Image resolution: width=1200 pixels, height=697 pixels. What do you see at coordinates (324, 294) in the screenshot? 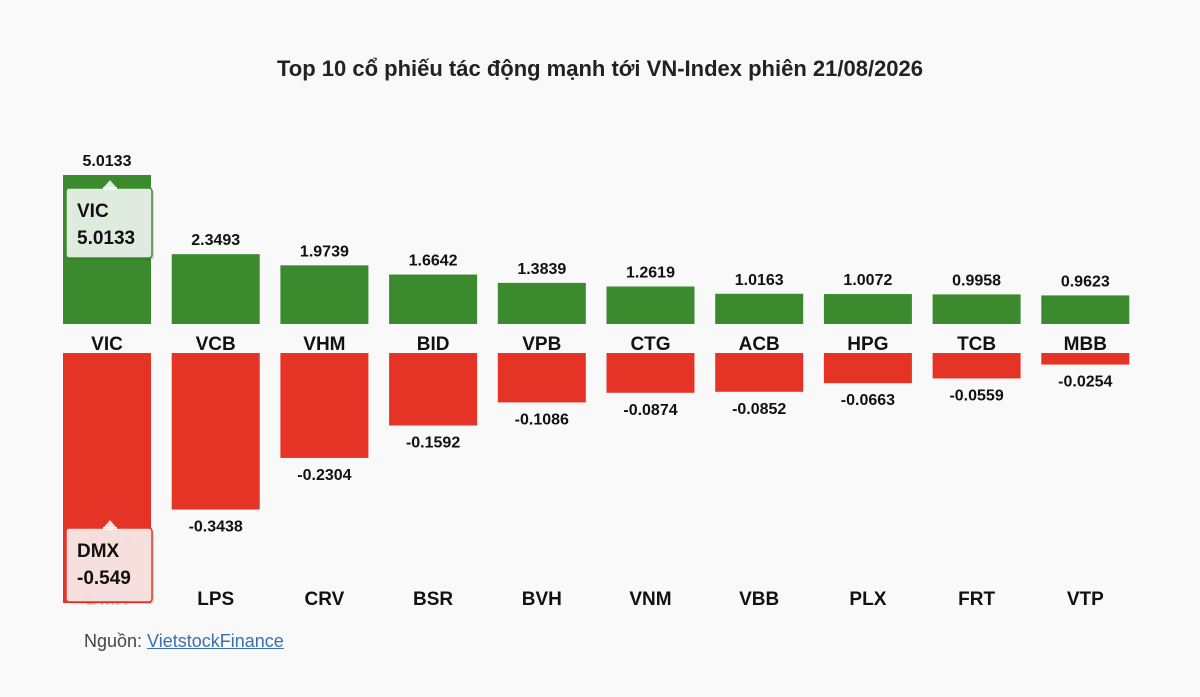
I see `gain-bar-vhm` at bounding box center [324, 294].